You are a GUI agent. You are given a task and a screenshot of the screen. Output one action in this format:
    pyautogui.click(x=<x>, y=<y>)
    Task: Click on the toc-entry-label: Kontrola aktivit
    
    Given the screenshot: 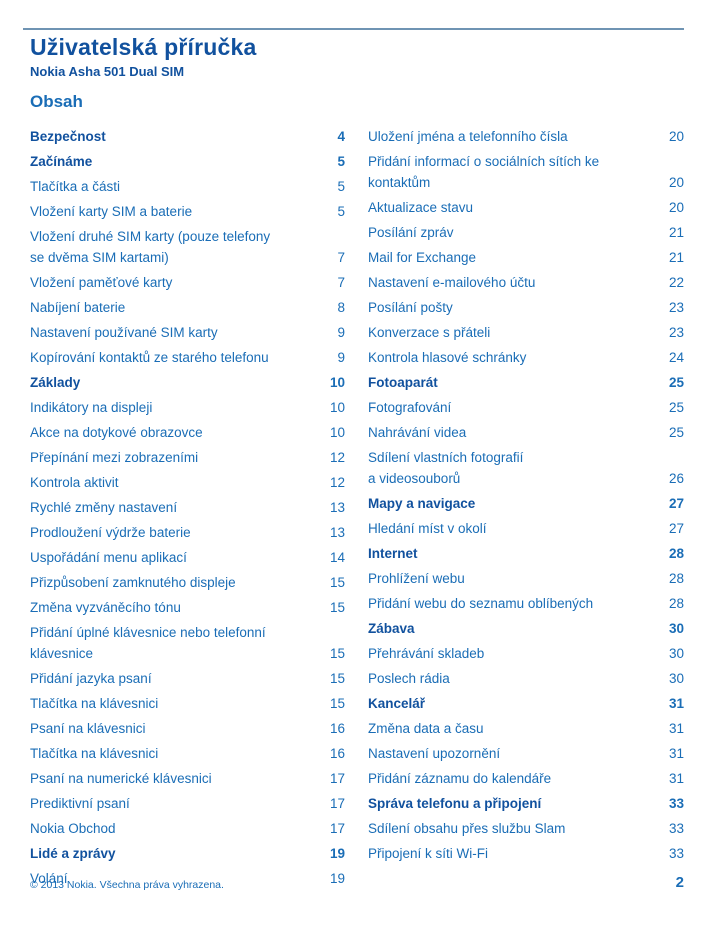 What is the action you would take?
    pyautogui.click(x=74, y=482)
    